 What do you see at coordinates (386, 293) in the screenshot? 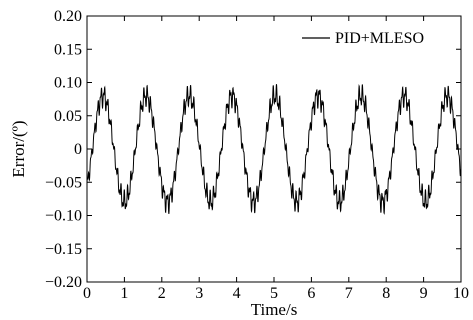
I see `x-tick-label: 8` at bounding box center [386, 293].